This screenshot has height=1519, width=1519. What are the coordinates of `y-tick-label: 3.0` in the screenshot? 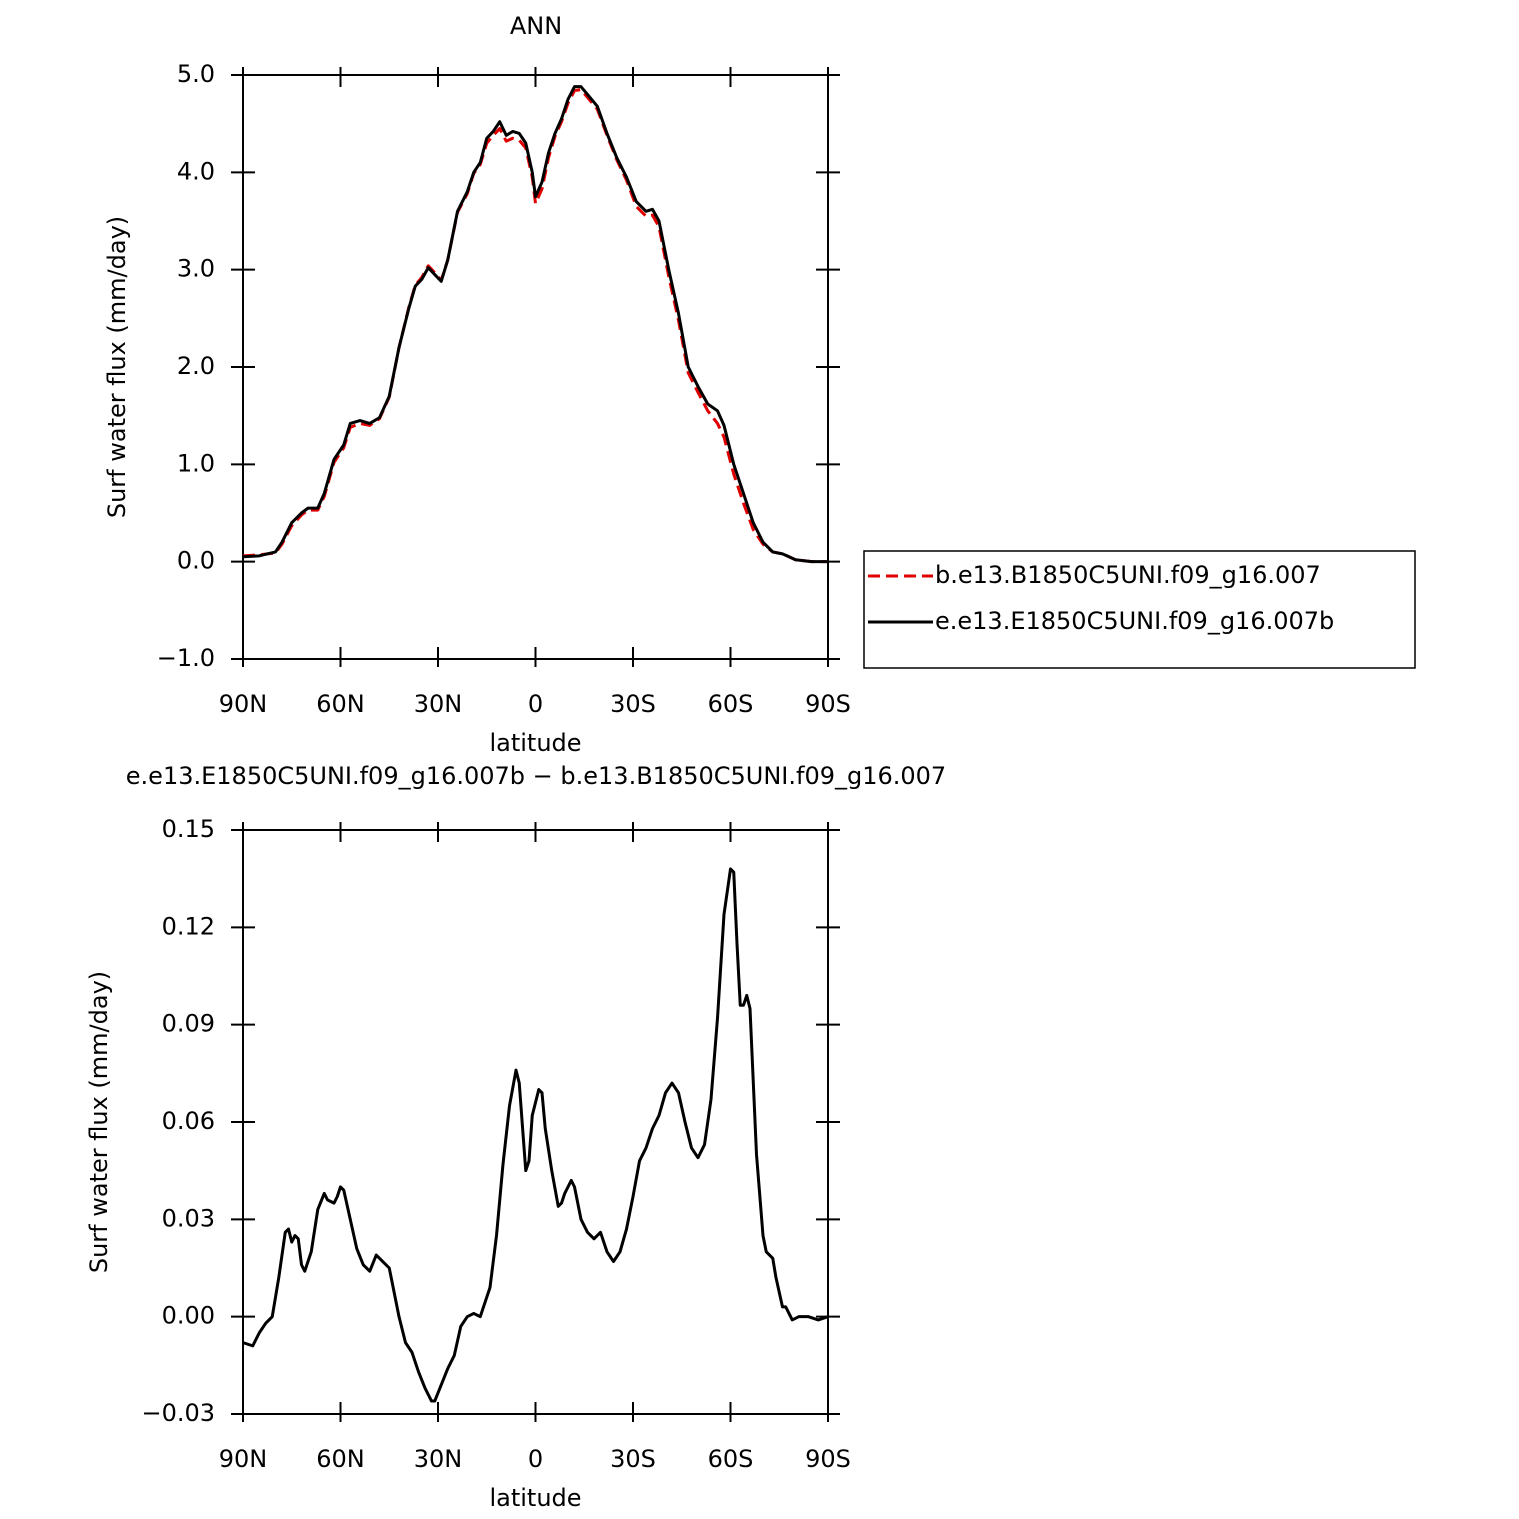 It's located at (196, 269).